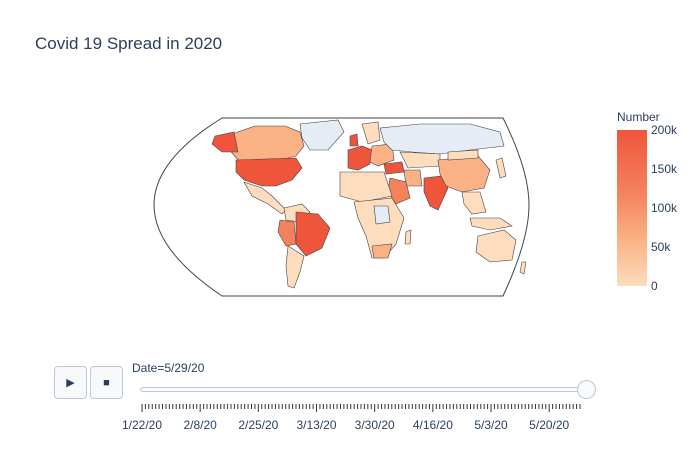 The width and height of the screenshot is (700, 450). Describe the element at coordinates (371, 133) in the screenshot. I see `country-scandinavia` at that location.